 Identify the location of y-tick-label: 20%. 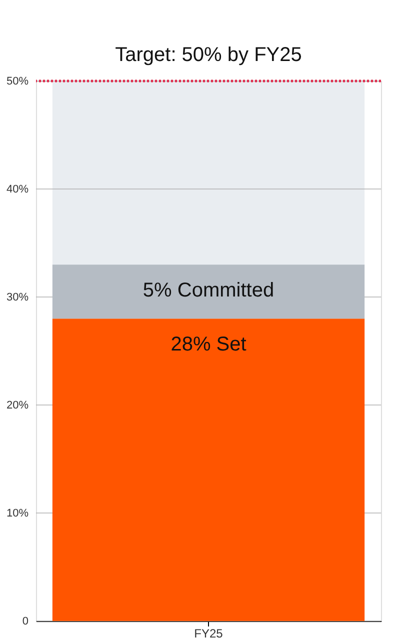
(17, 406).